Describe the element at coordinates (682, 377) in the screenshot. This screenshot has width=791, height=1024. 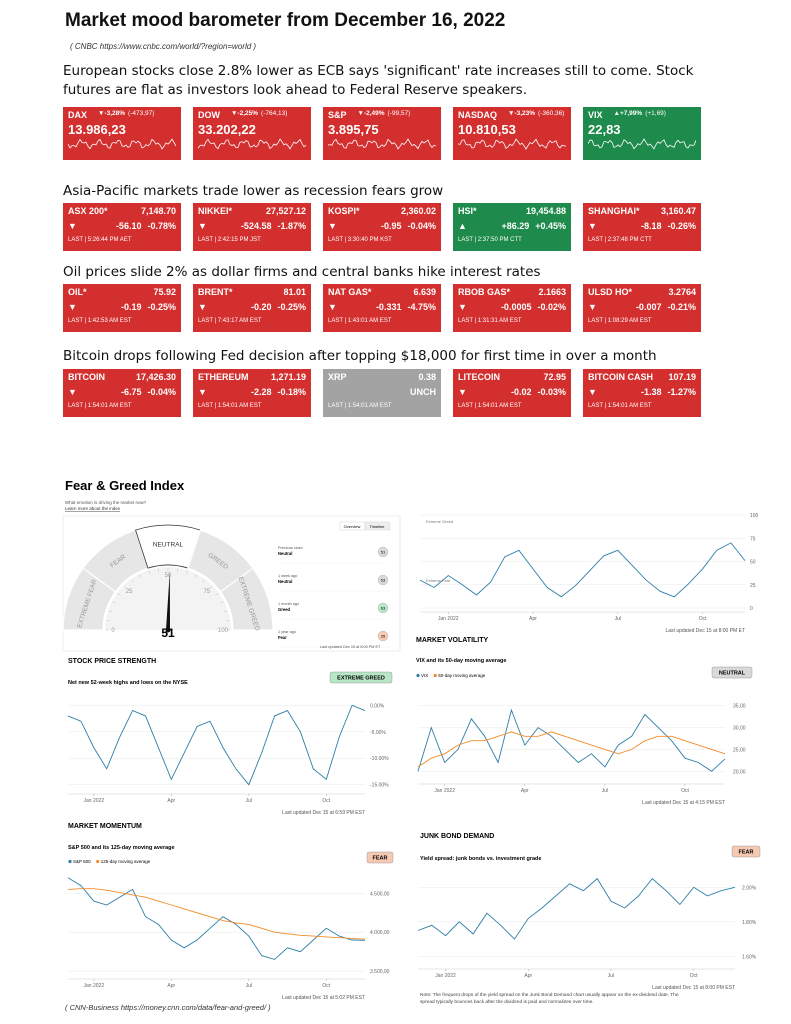
I see `ticker-value: 107.19` at that location.